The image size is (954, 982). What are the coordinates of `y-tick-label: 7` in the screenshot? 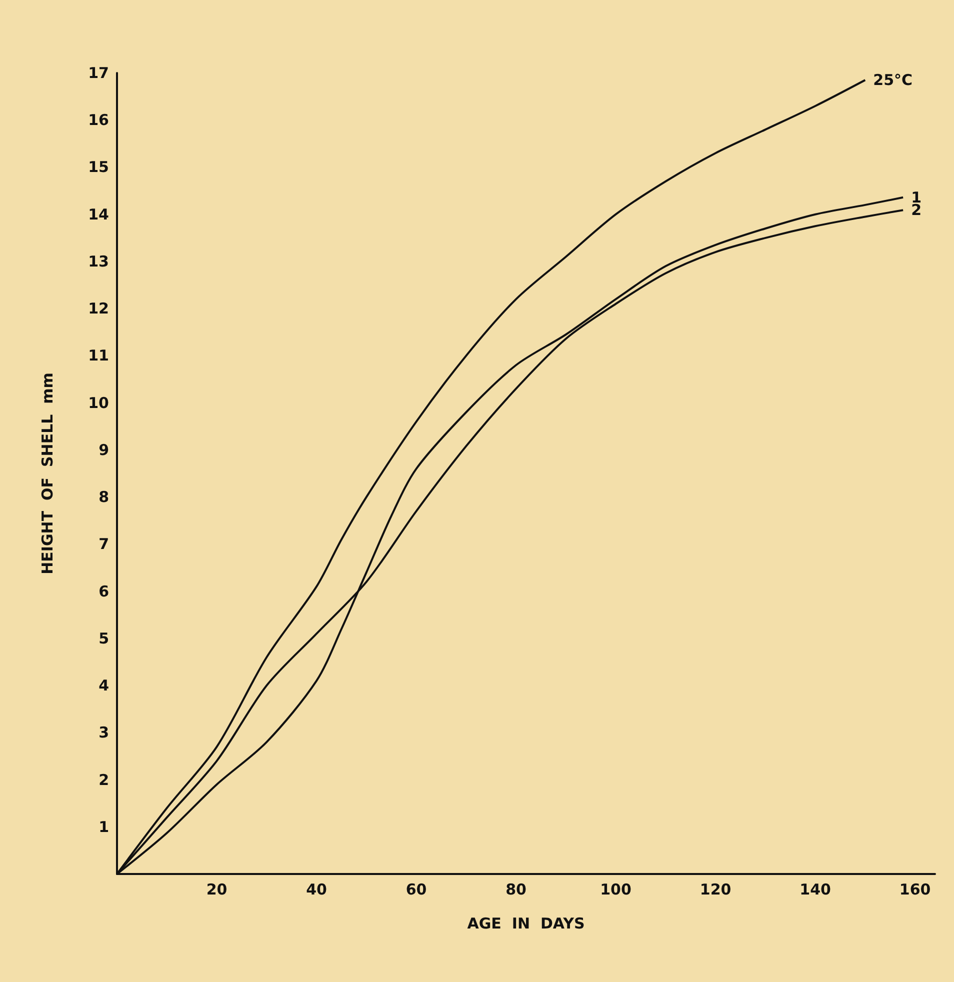 It's located at (103, 544).